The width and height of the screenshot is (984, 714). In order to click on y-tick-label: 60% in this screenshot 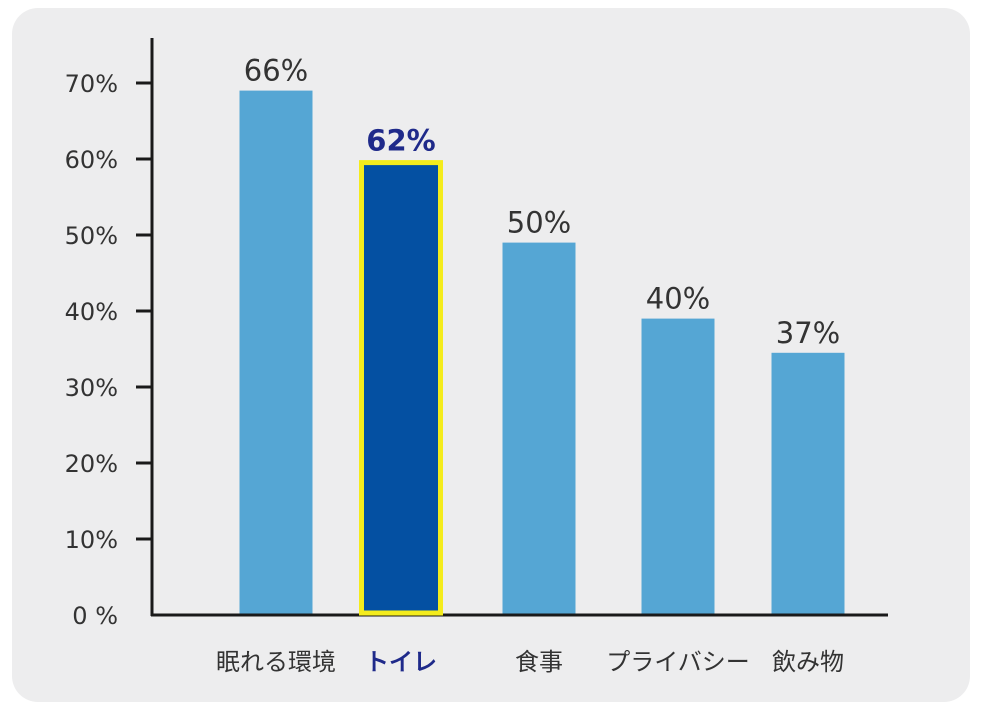, I will do `click(91, 160)`.